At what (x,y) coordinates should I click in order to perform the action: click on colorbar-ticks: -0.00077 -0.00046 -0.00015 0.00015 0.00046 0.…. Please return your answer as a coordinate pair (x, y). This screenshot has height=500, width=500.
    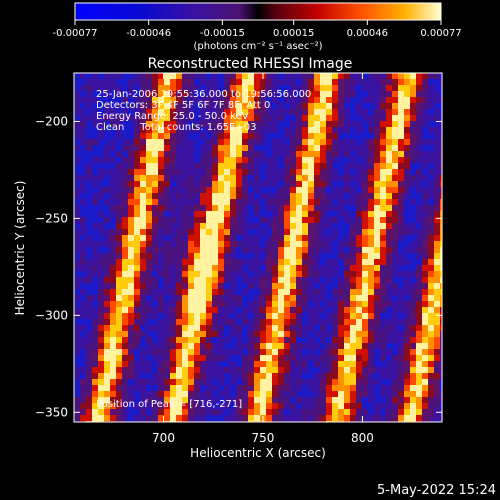
    Looking at the image, I should click on (257, 29).